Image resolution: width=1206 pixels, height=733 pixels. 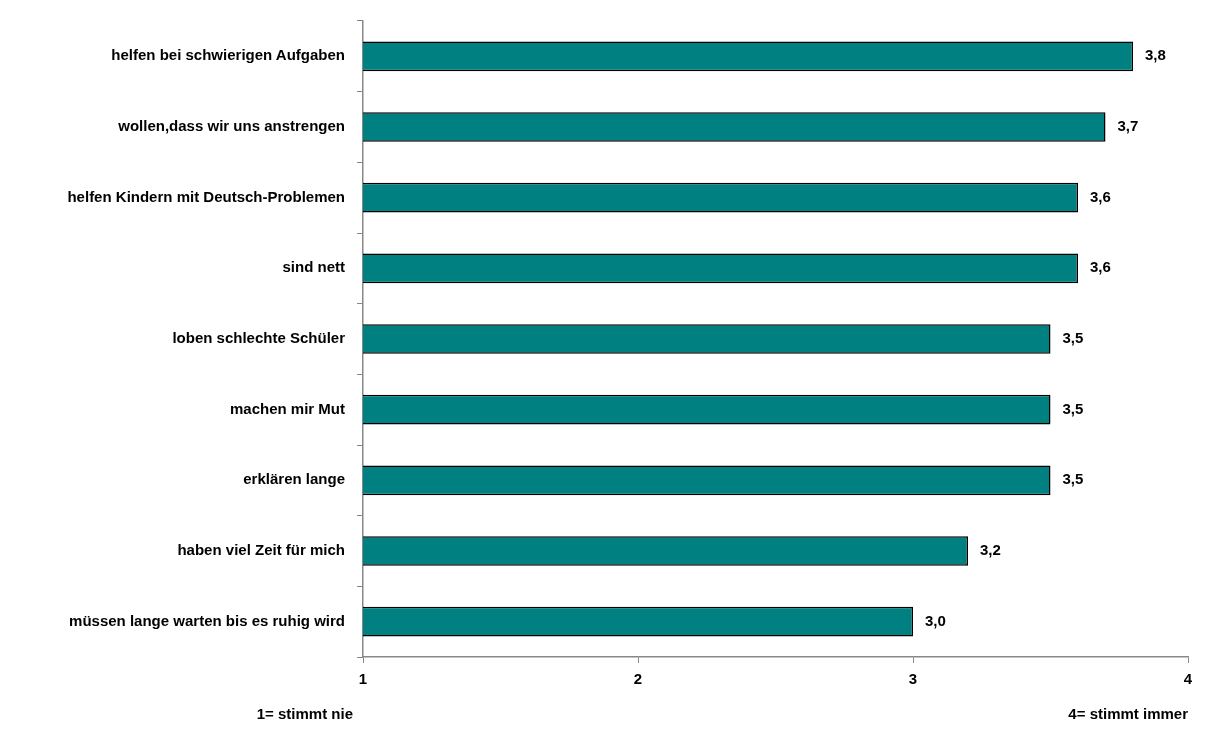 What do you see at coordinates (259, 338) in the screenshot?
I see `y-tick-label: loben schlechte Schüler` at bounding box center [259, 338].